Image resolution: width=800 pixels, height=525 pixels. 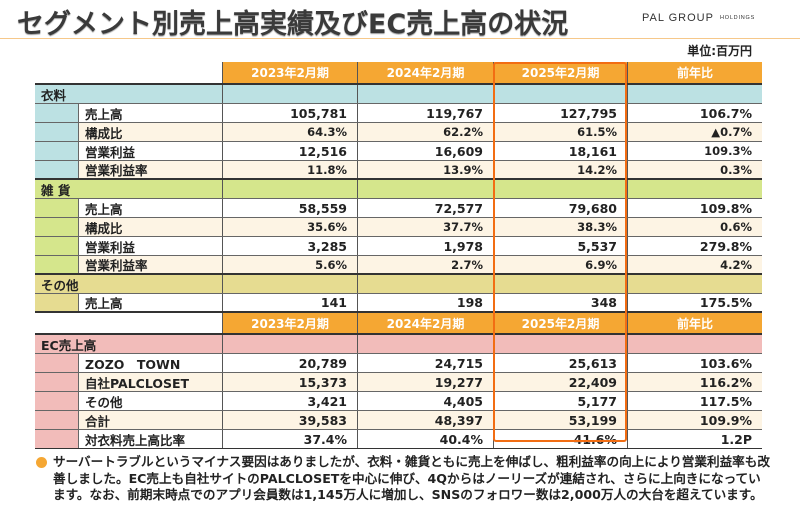 What do you see at coordinates (150, 227) in the screenshot?
I see `row-label: 構成比` at bounding box center [150, 227].